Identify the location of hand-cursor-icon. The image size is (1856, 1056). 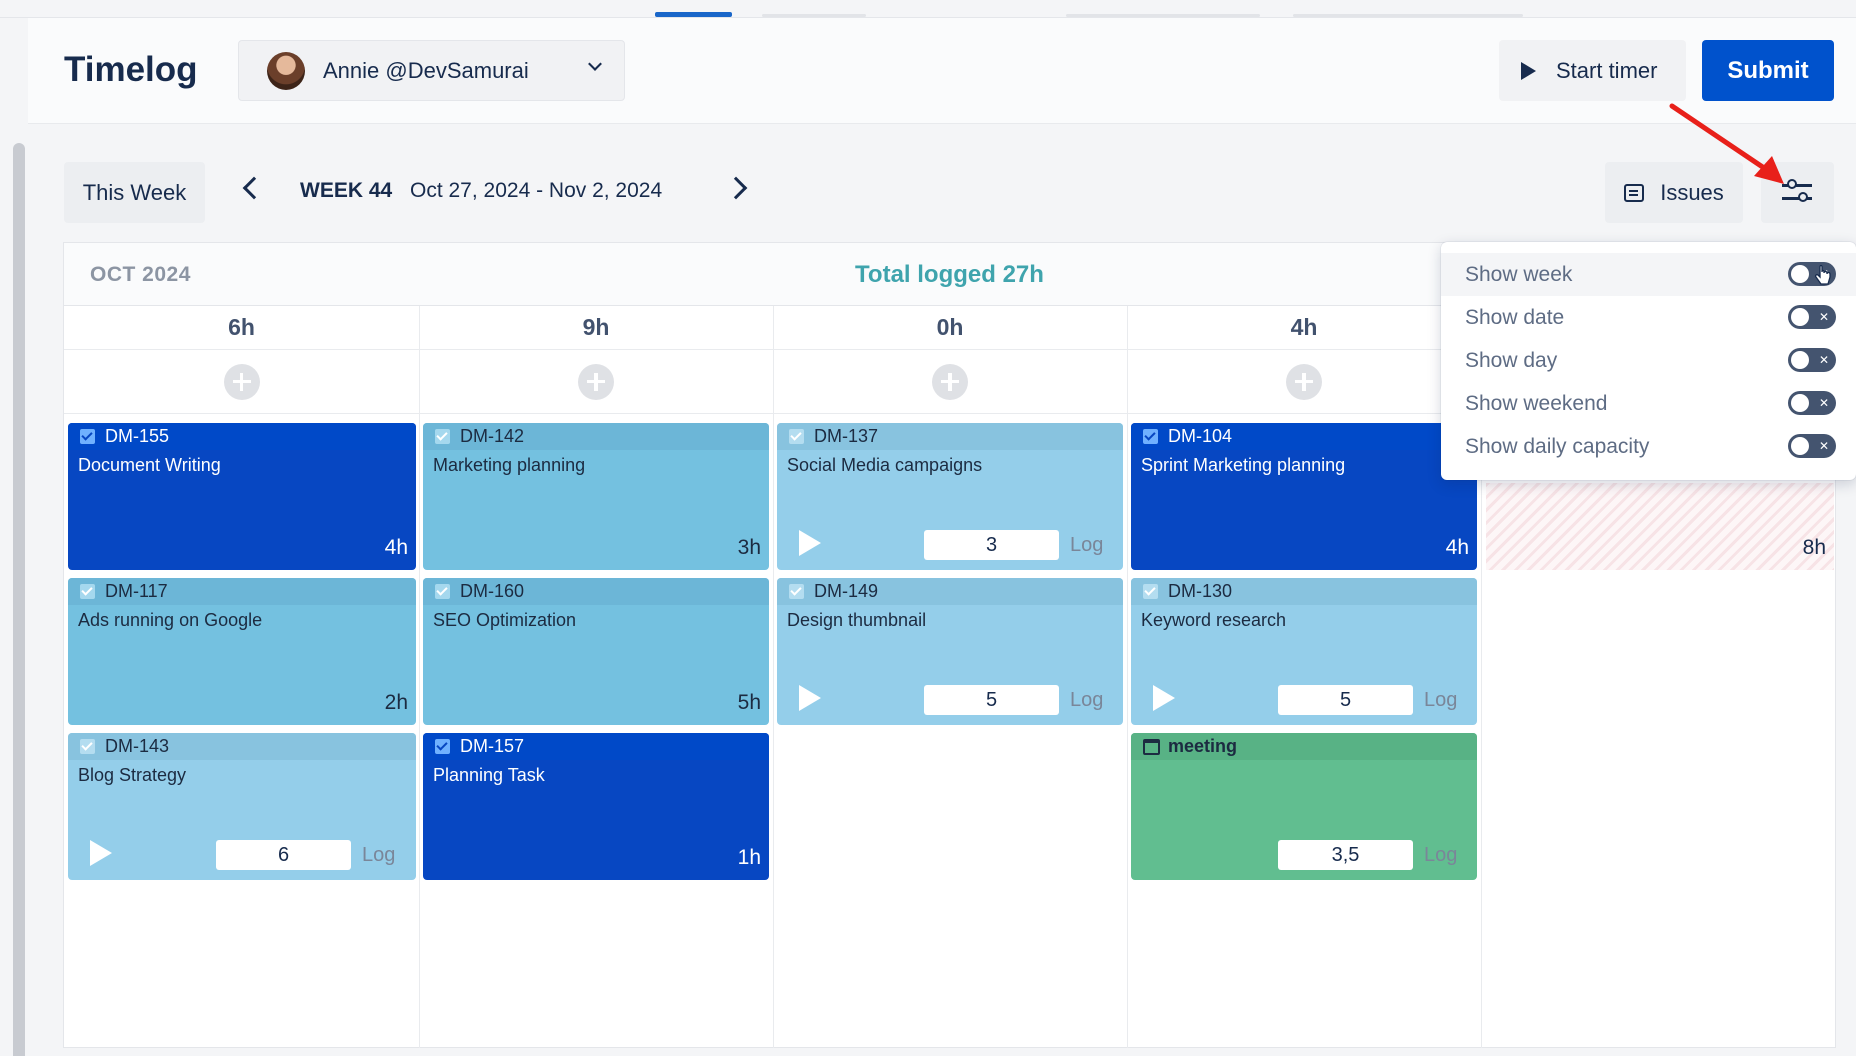
(1822, 275).